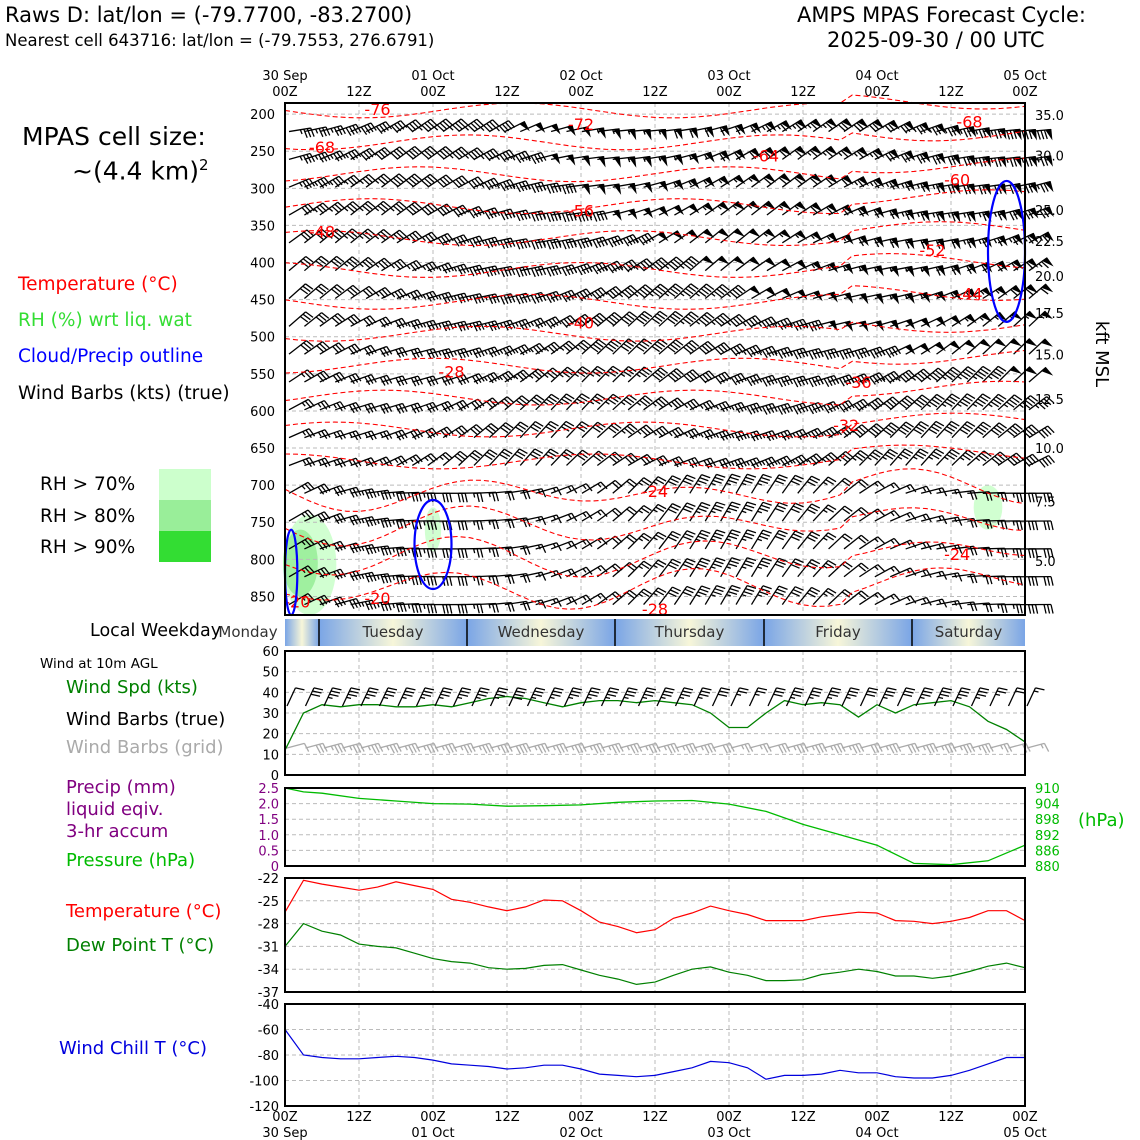 This screenshot has width=1140, height=1140. What do you see at coordinates (1049, 116) in the screenshot?
I see `kft-tick-label: 35.0` at bounding box center [1049, 116].